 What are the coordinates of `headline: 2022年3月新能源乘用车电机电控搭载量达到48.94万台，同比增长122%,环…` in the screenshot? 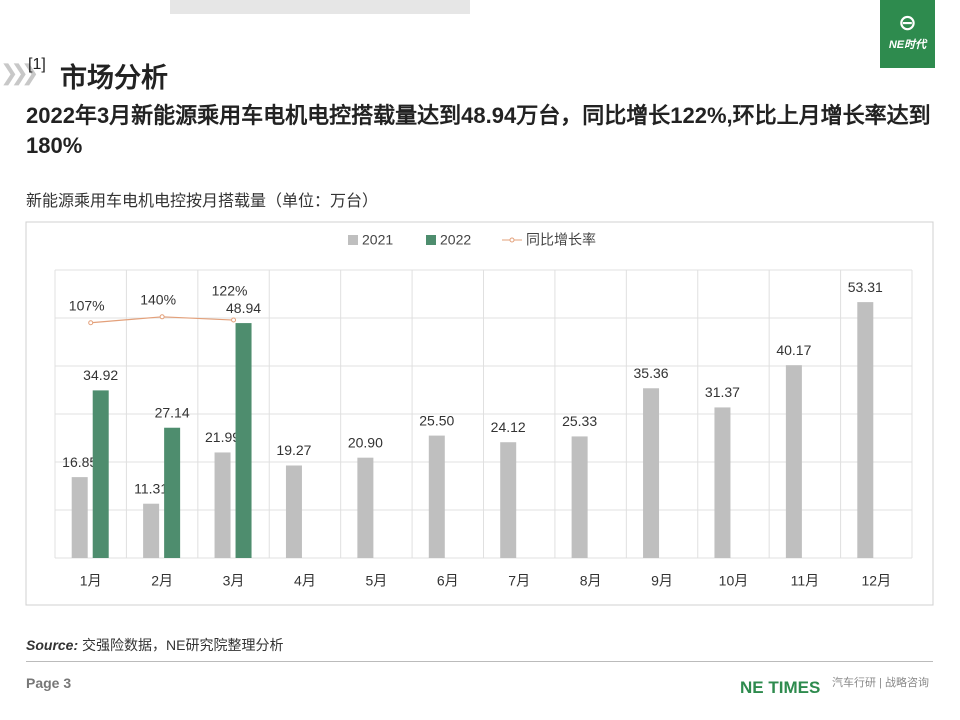 It's located at (478, 130).